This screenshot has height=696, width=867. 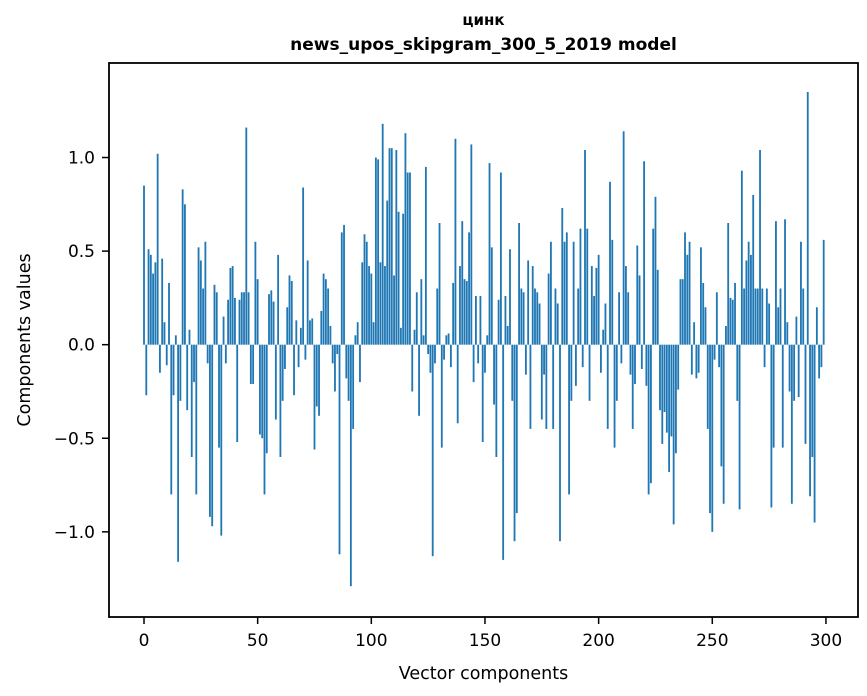 I want to click on y-axis-label: Components values, so click(x=25, y=339).